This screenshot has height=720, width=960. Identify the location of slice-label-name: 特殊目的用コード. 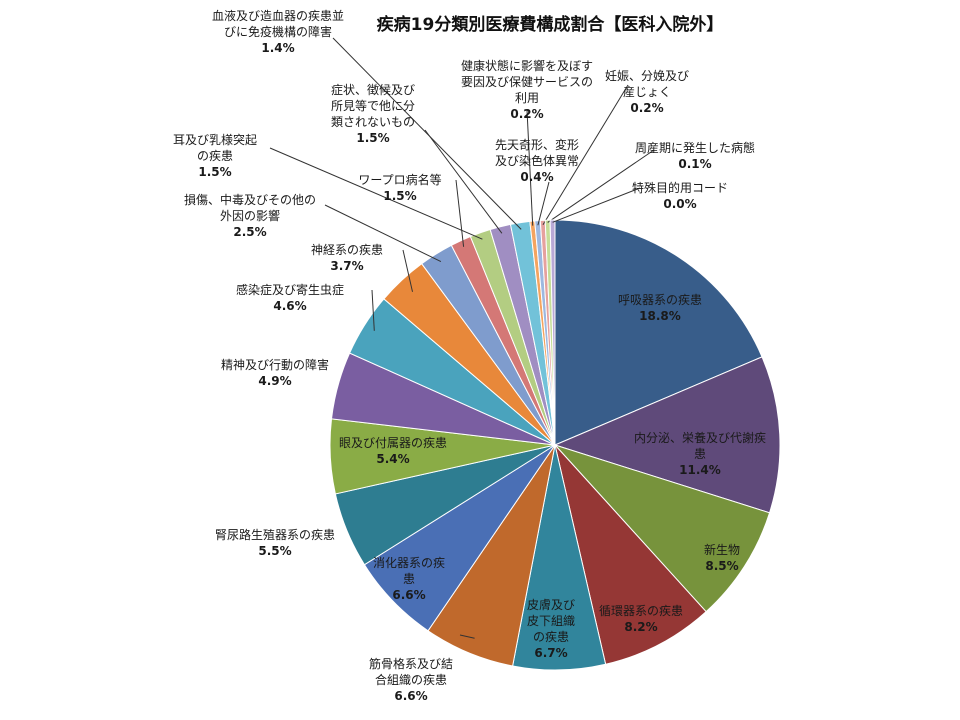
(679, 188).